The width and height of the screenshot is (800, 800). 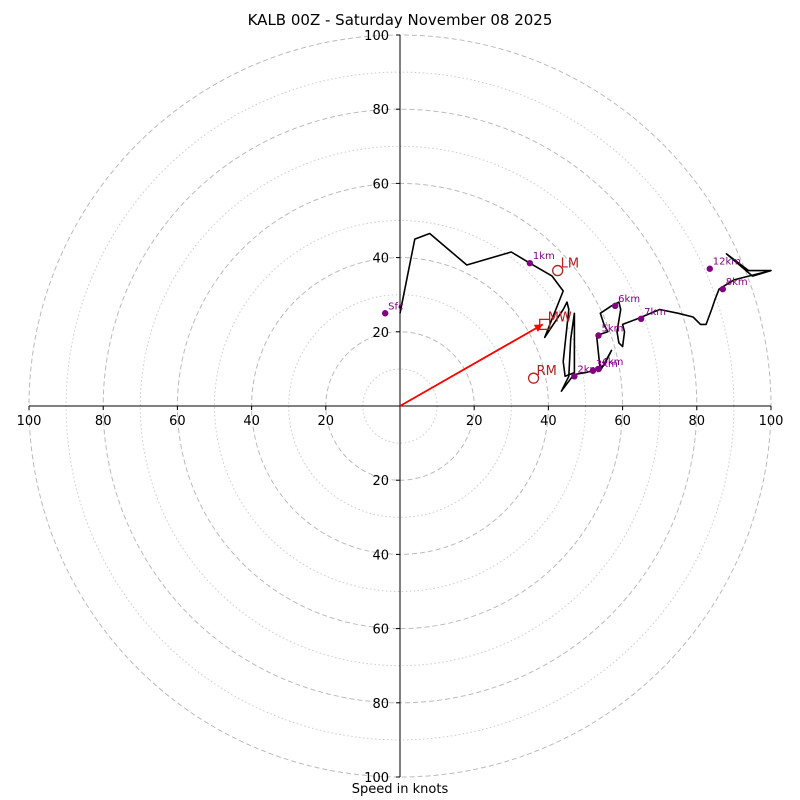 I want to click on storm-motion-marker-rm, so click(x=533, y=378).